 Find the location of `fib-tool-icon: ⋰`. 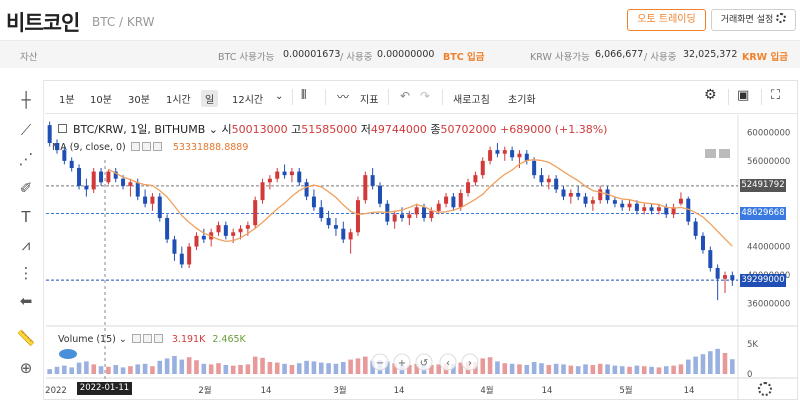

fib-tool-icon: ⋰ is located at coordinates (26, 159).